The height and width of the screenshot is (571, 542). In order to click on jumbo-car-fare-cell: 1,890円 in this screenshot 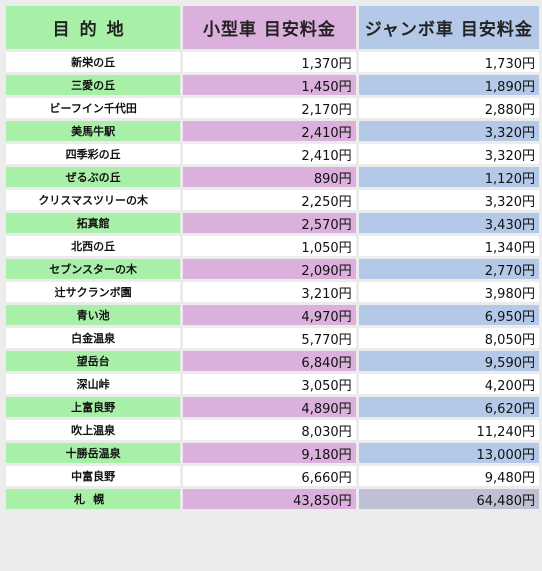, I will do `click(448, 85)`.